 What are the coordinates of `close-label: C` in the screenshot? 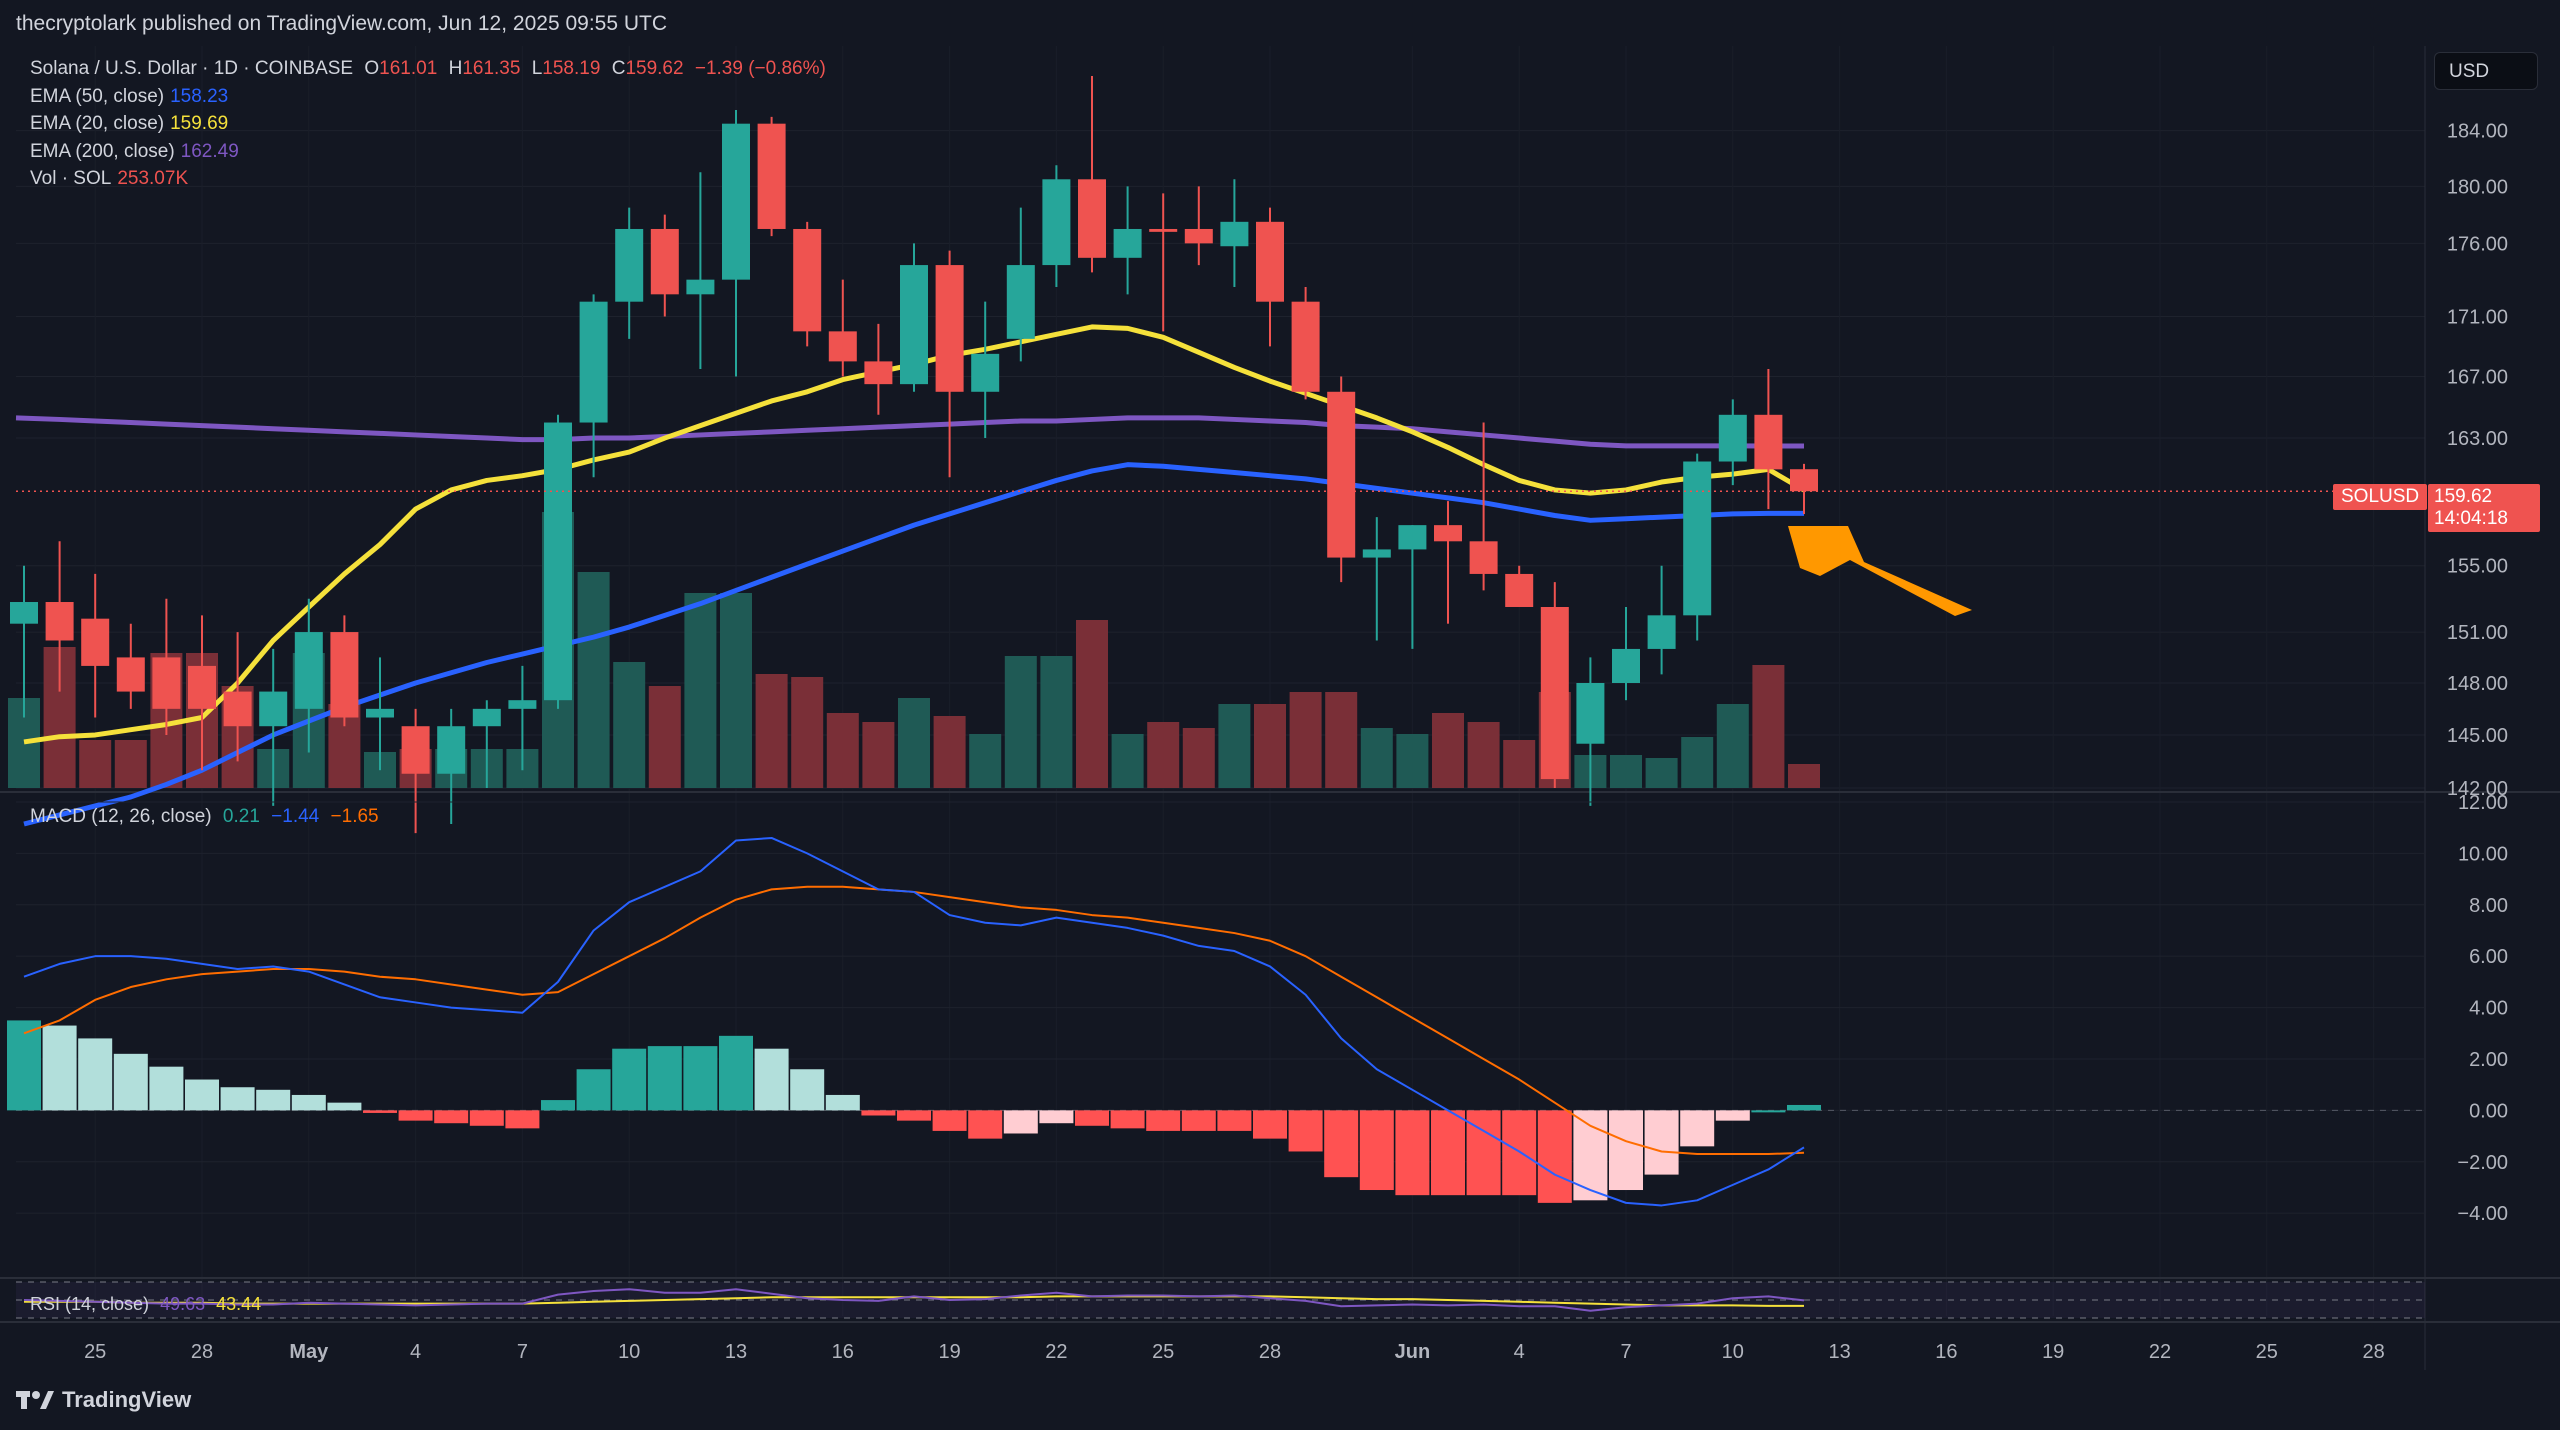 It's located at (618, 68).